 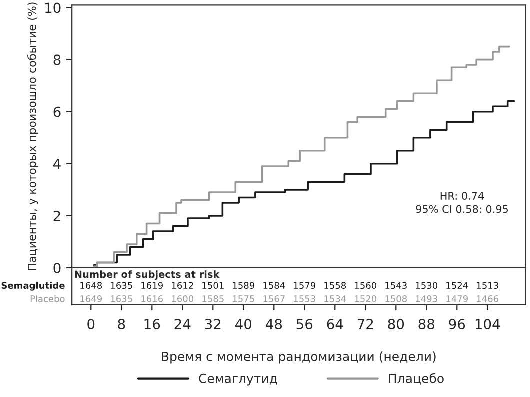 I want to click on legend-label: Плацебо, so click(x=416, y=379).